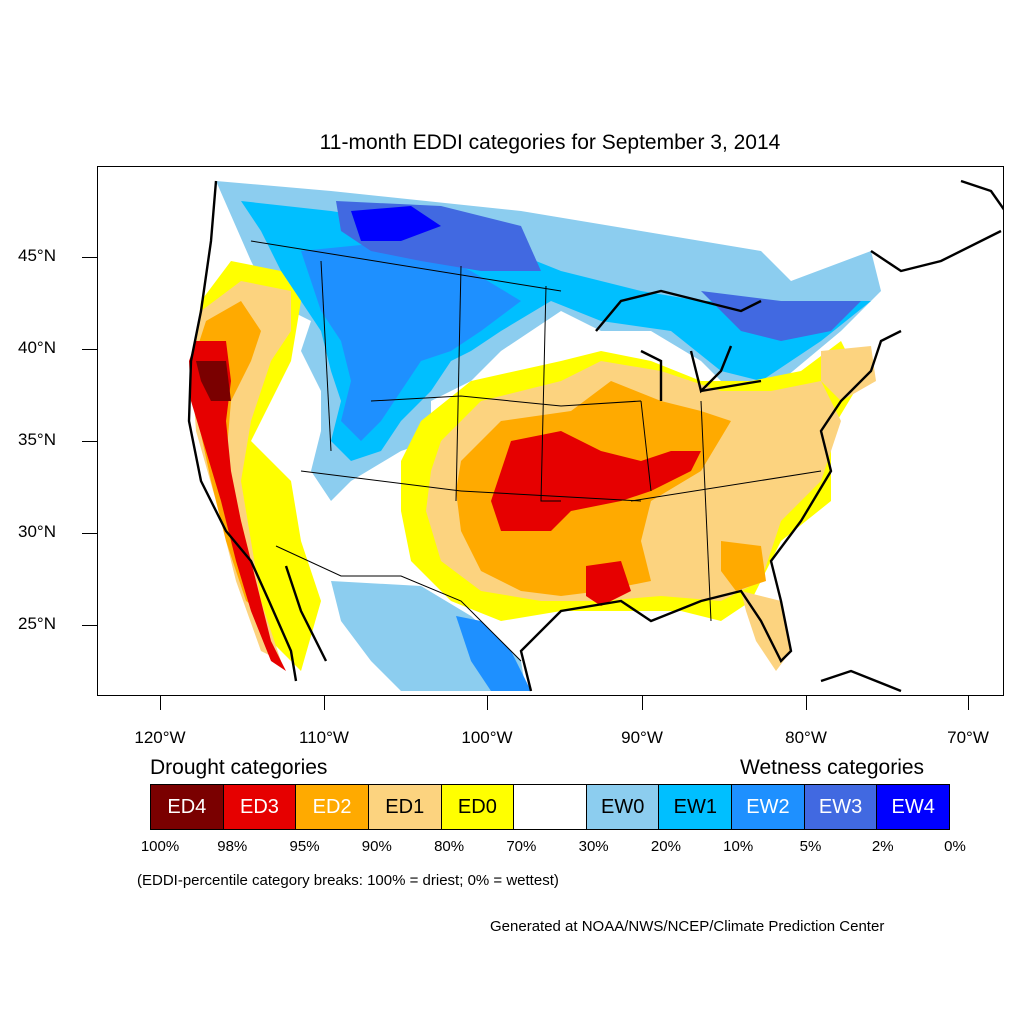 This screenshot has height=1024, width=1024. Describe the element at coordinates (810, 846) in the screenshot. I see `legend-break-label: 5%` at that location.